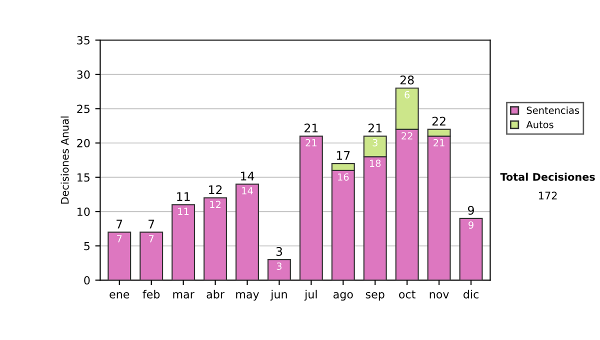  Describe the element at coordinates (84, 212) in the screenshot. I see `y-tick-label: 10` at that location.